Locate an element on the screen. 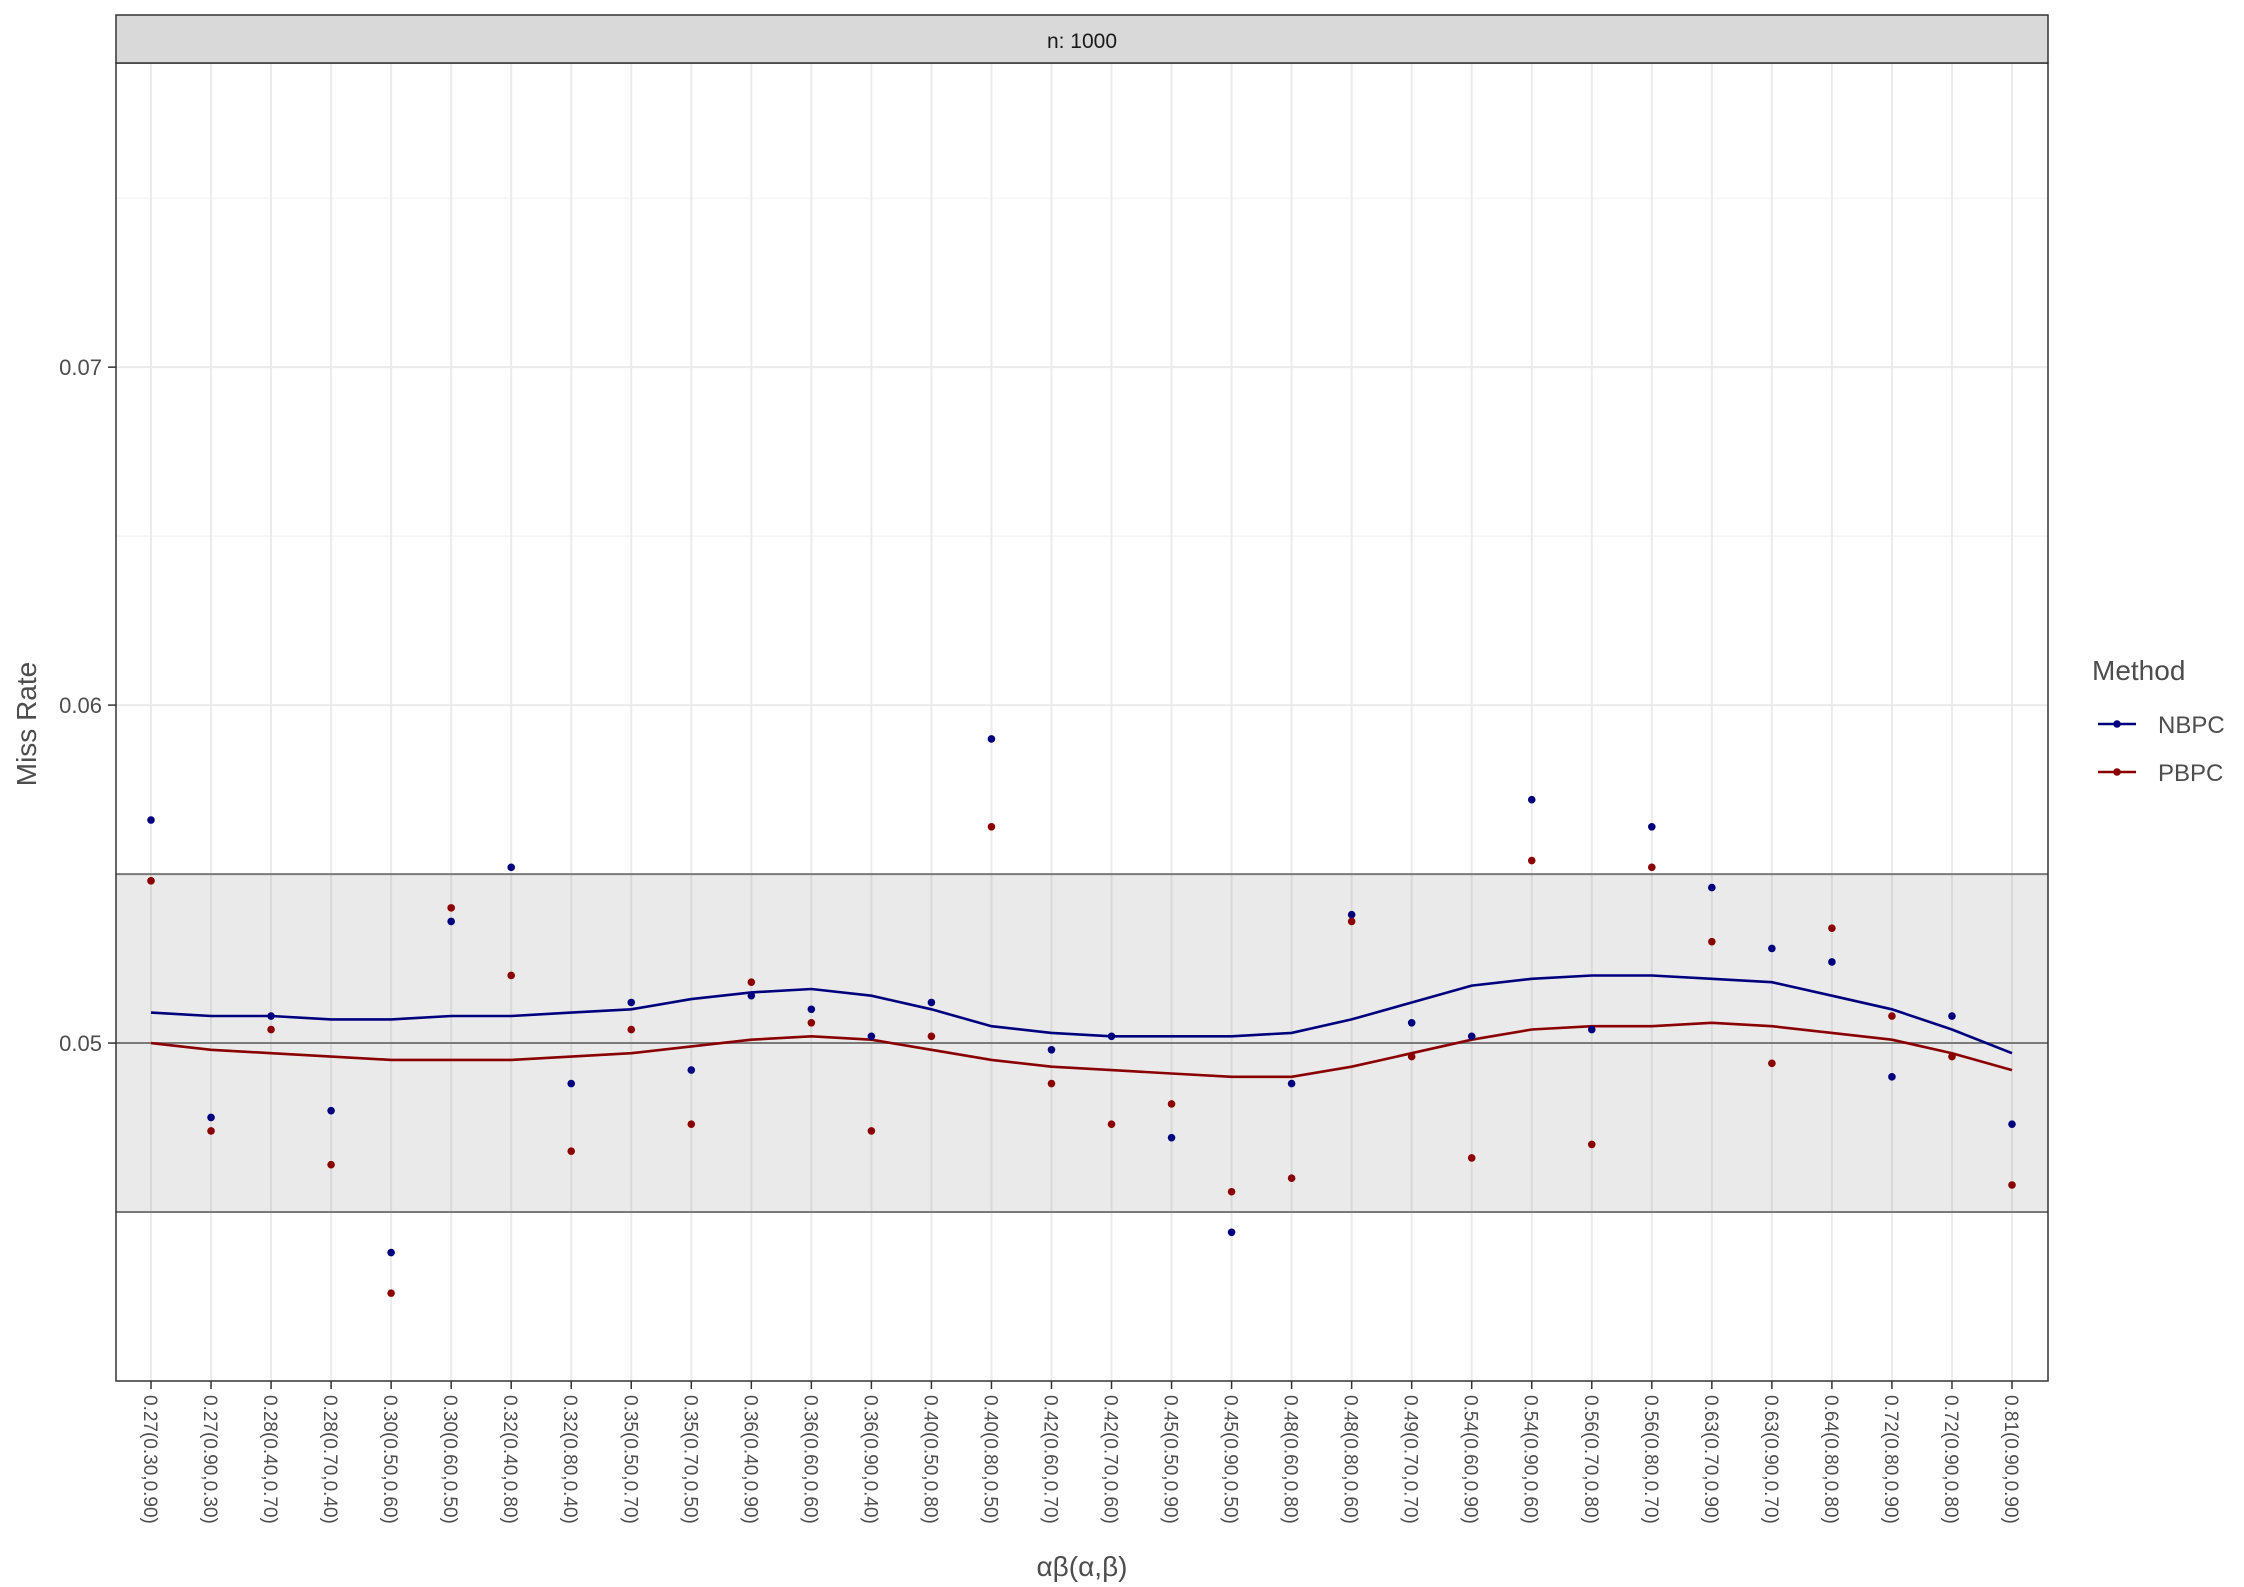 The width and height of the screenshot is (2244, 1587). x-tick-label: 0.35(0.50,0.70) is located at coordinates (629, 1459).